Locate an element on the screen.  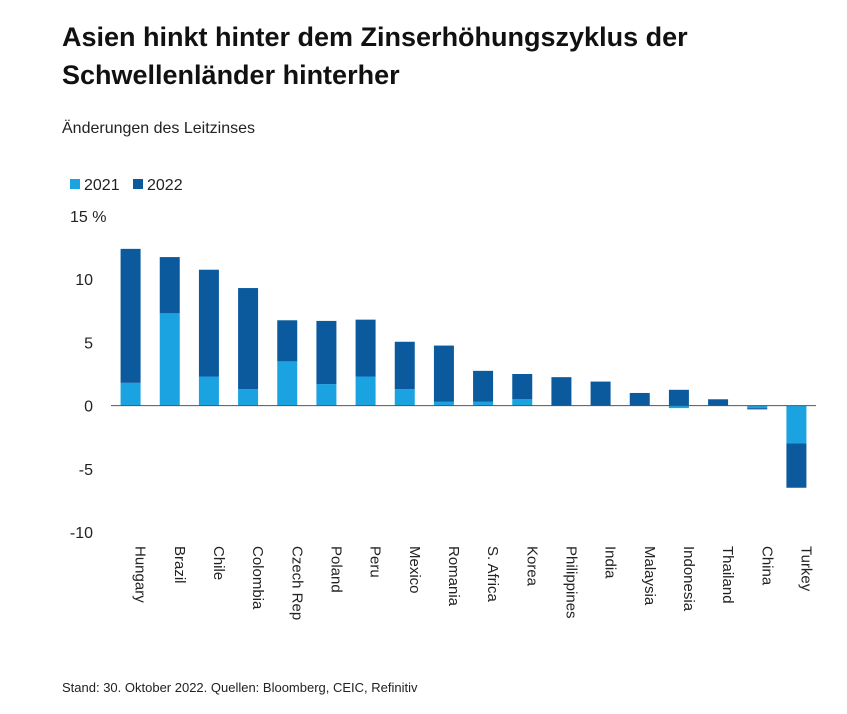
bar-2022-czech-rep is located at coordinates (287, 341).